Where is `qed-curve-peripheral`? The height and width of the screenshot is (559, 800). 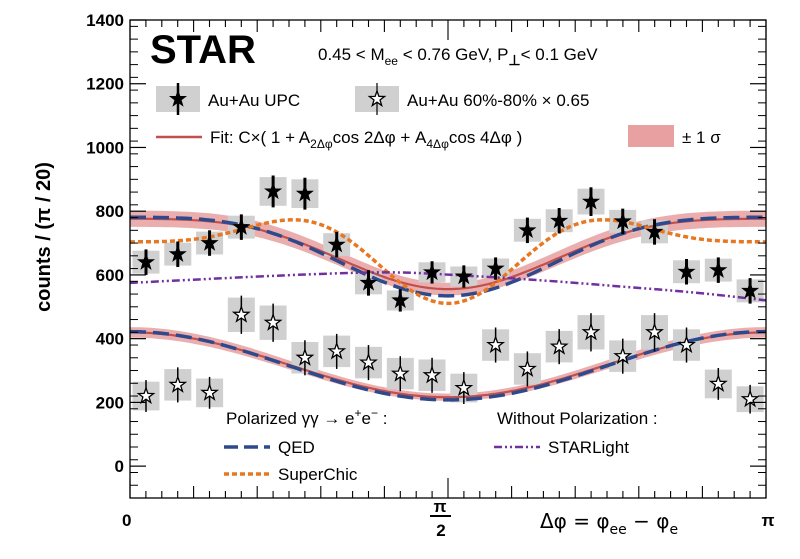 qed-curve-peripheral is located at coordinates (448, 365).